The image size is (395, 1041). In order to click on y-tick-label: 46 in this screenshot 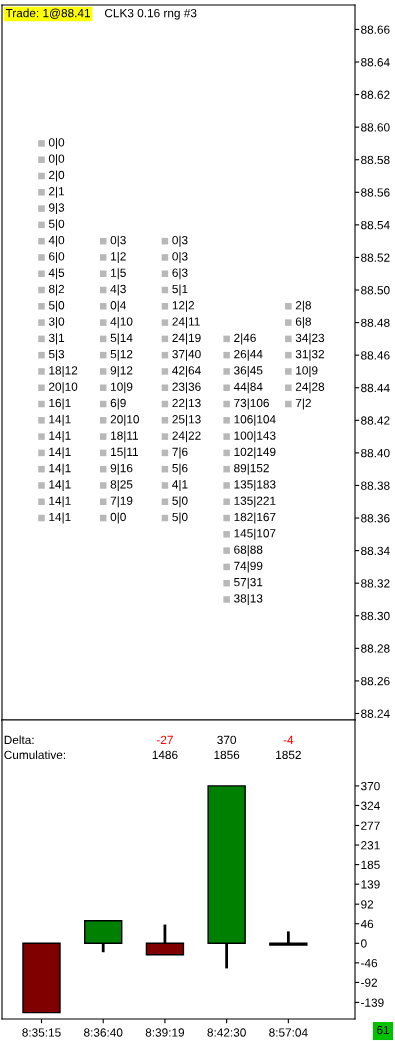, I will do `click(367, 924)`.